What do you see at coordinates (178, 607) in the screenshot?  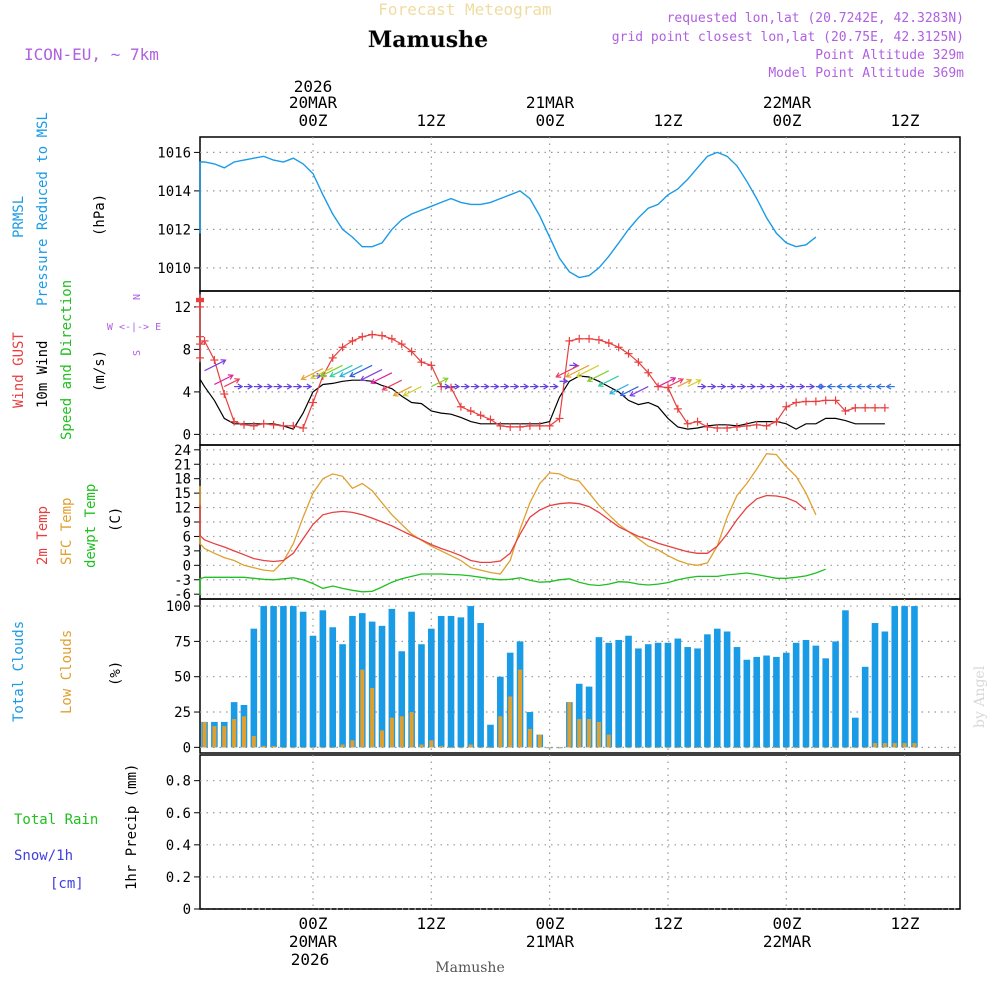 I see `ytick-label: 100` at bounding box center [178, 607].